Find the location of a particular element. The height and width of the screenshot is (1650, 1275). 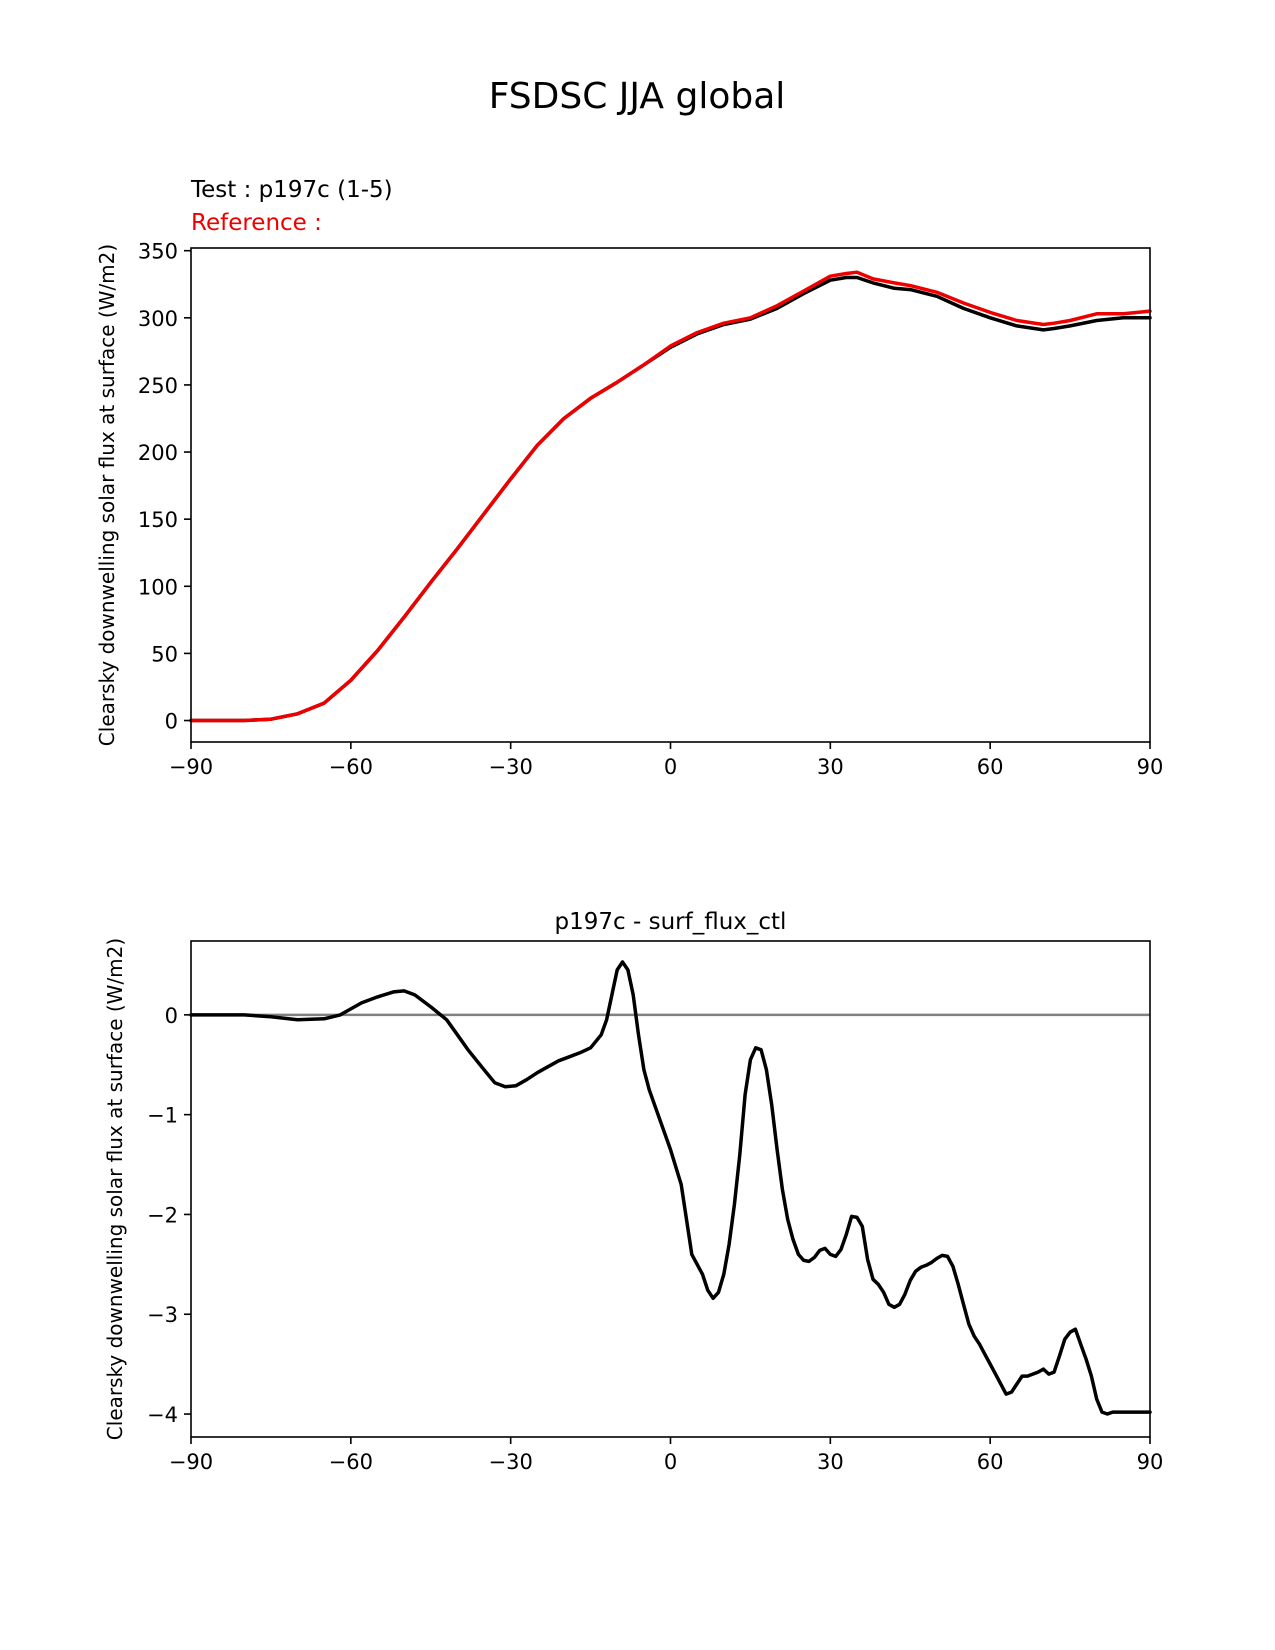

y-tick-label: −4 is located at coordinates (162, 1415).